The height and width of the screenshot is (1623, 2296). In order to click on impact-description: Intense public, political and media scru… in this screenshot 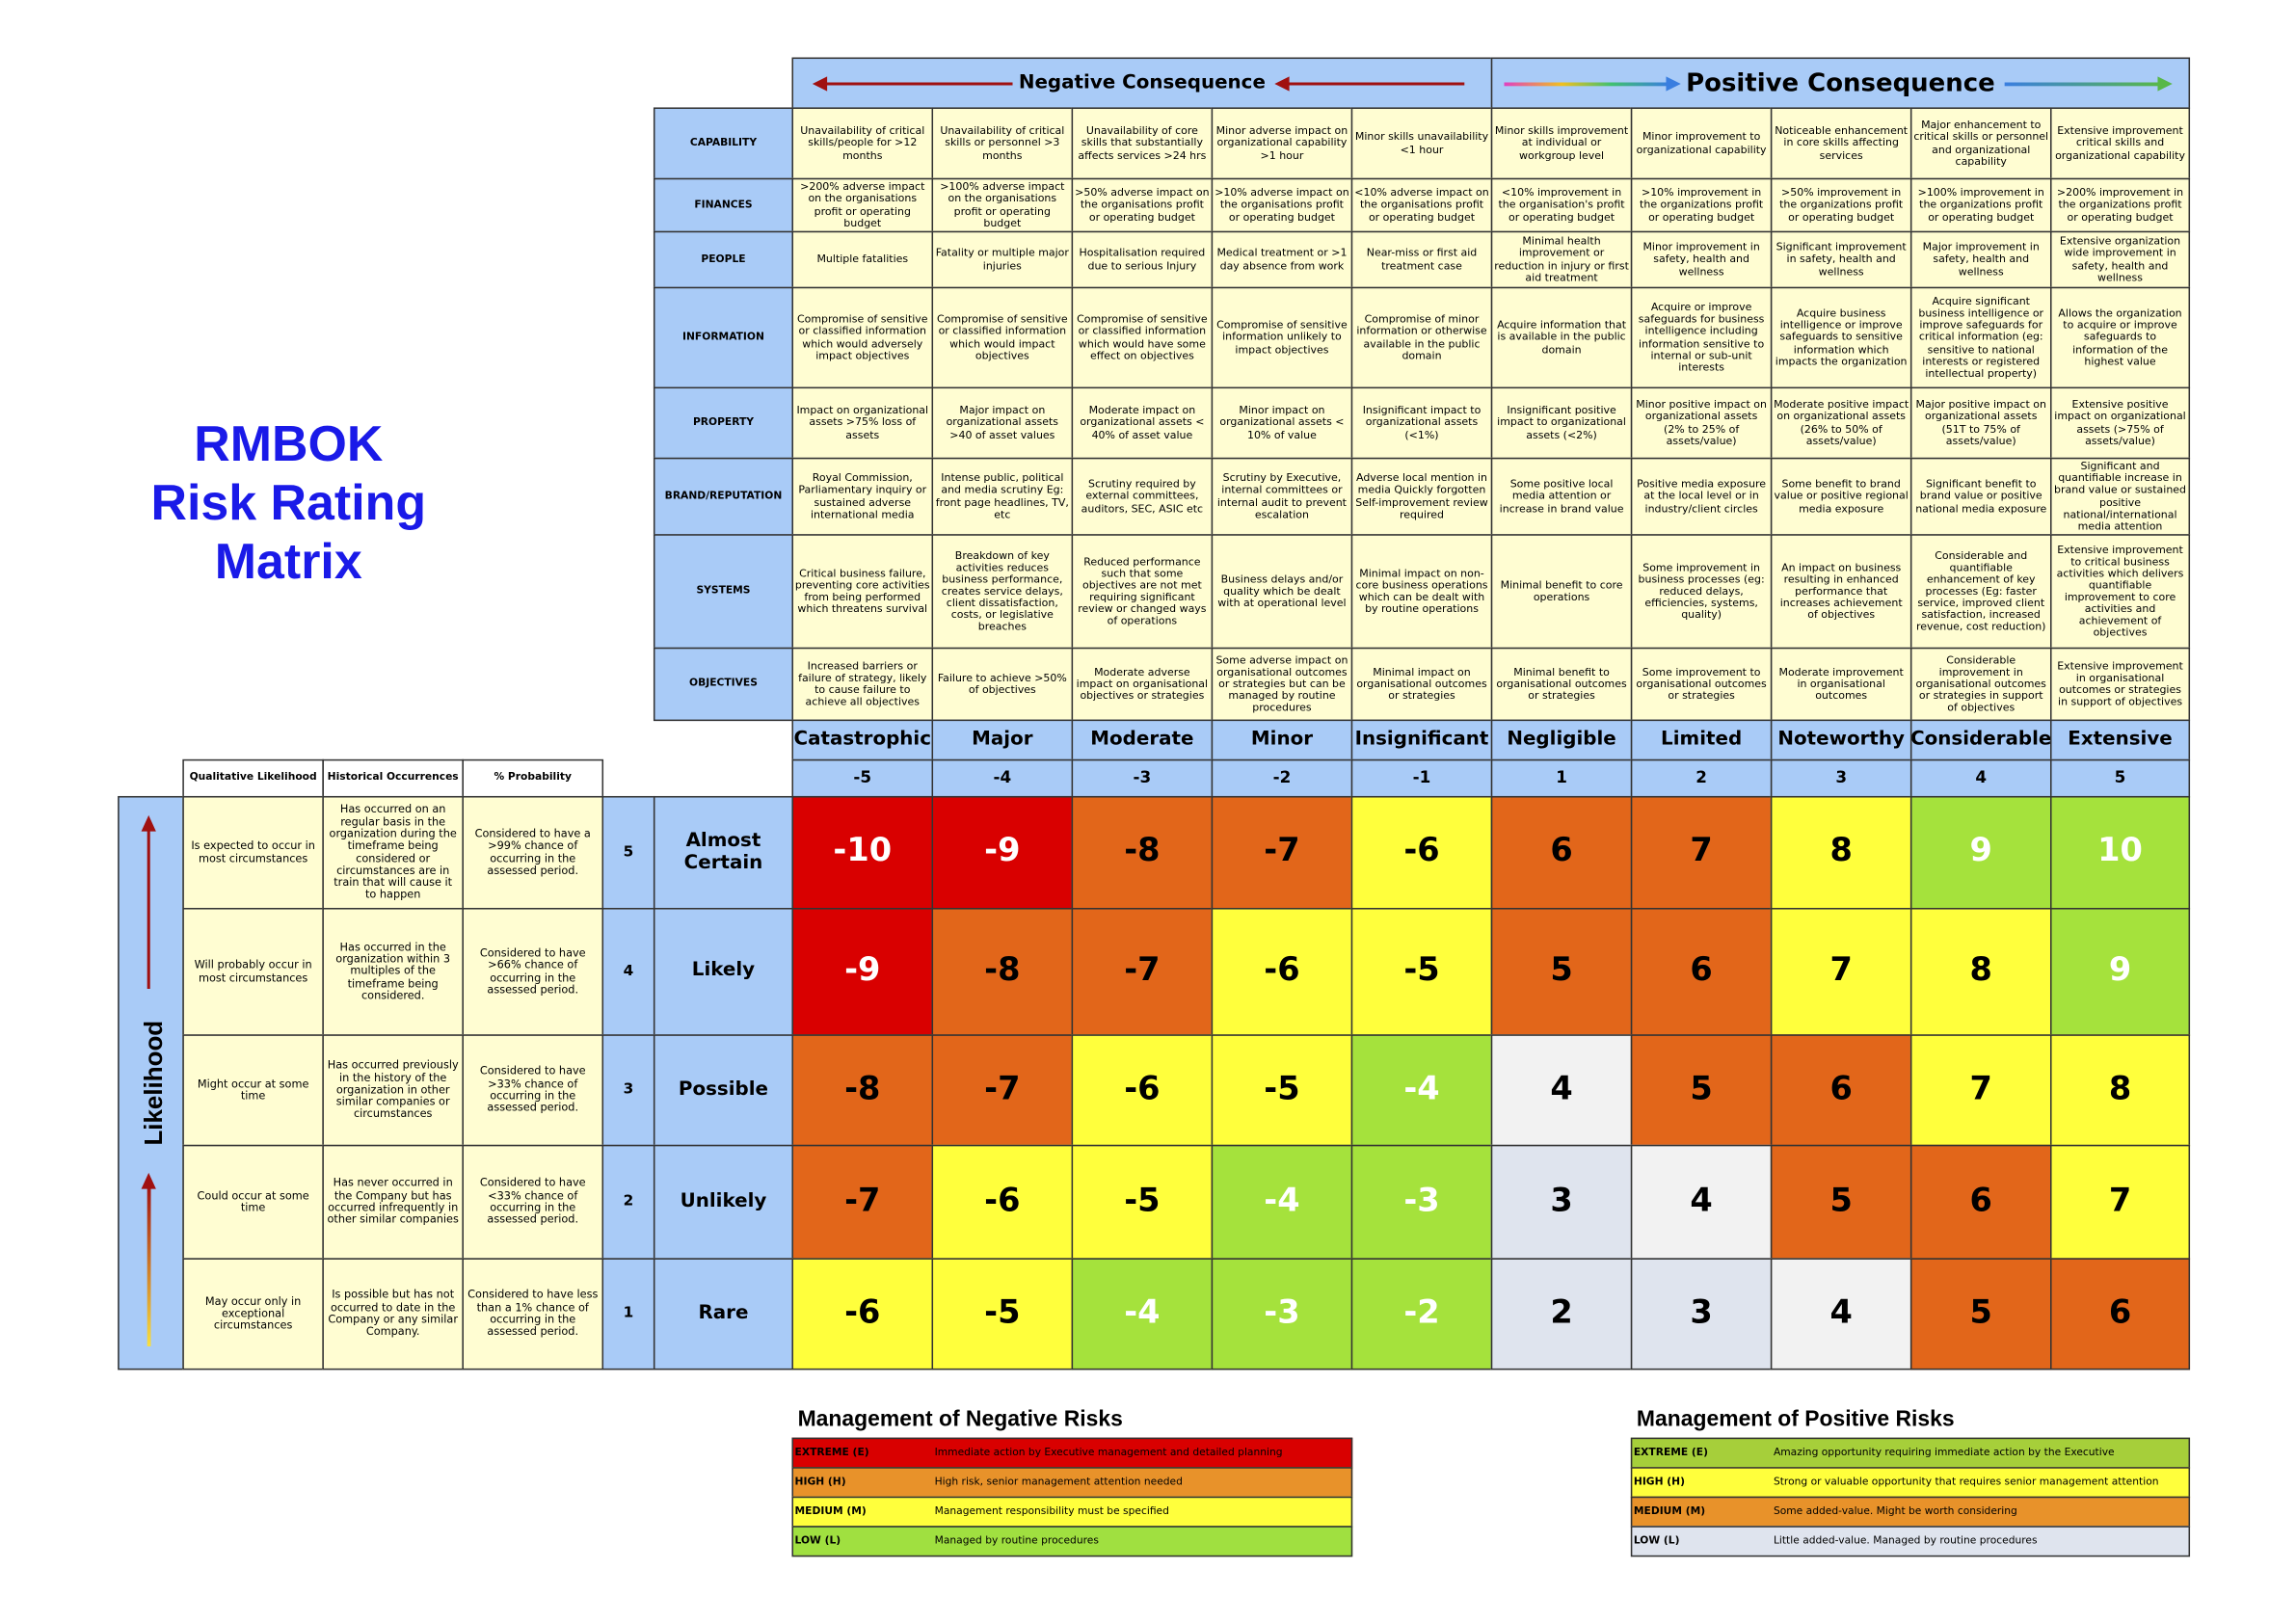, I will do `click(1003, 496)`.